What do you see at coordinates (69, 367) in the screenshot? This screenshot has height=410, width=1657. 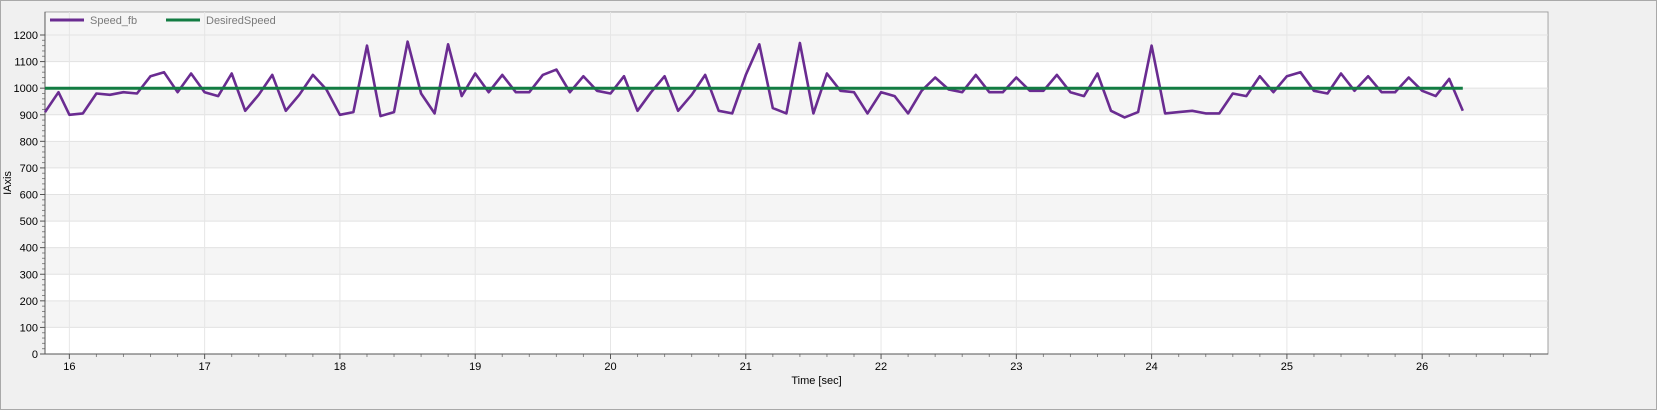 I see `x-tick-label: 16` at bounding box center [69, 367].